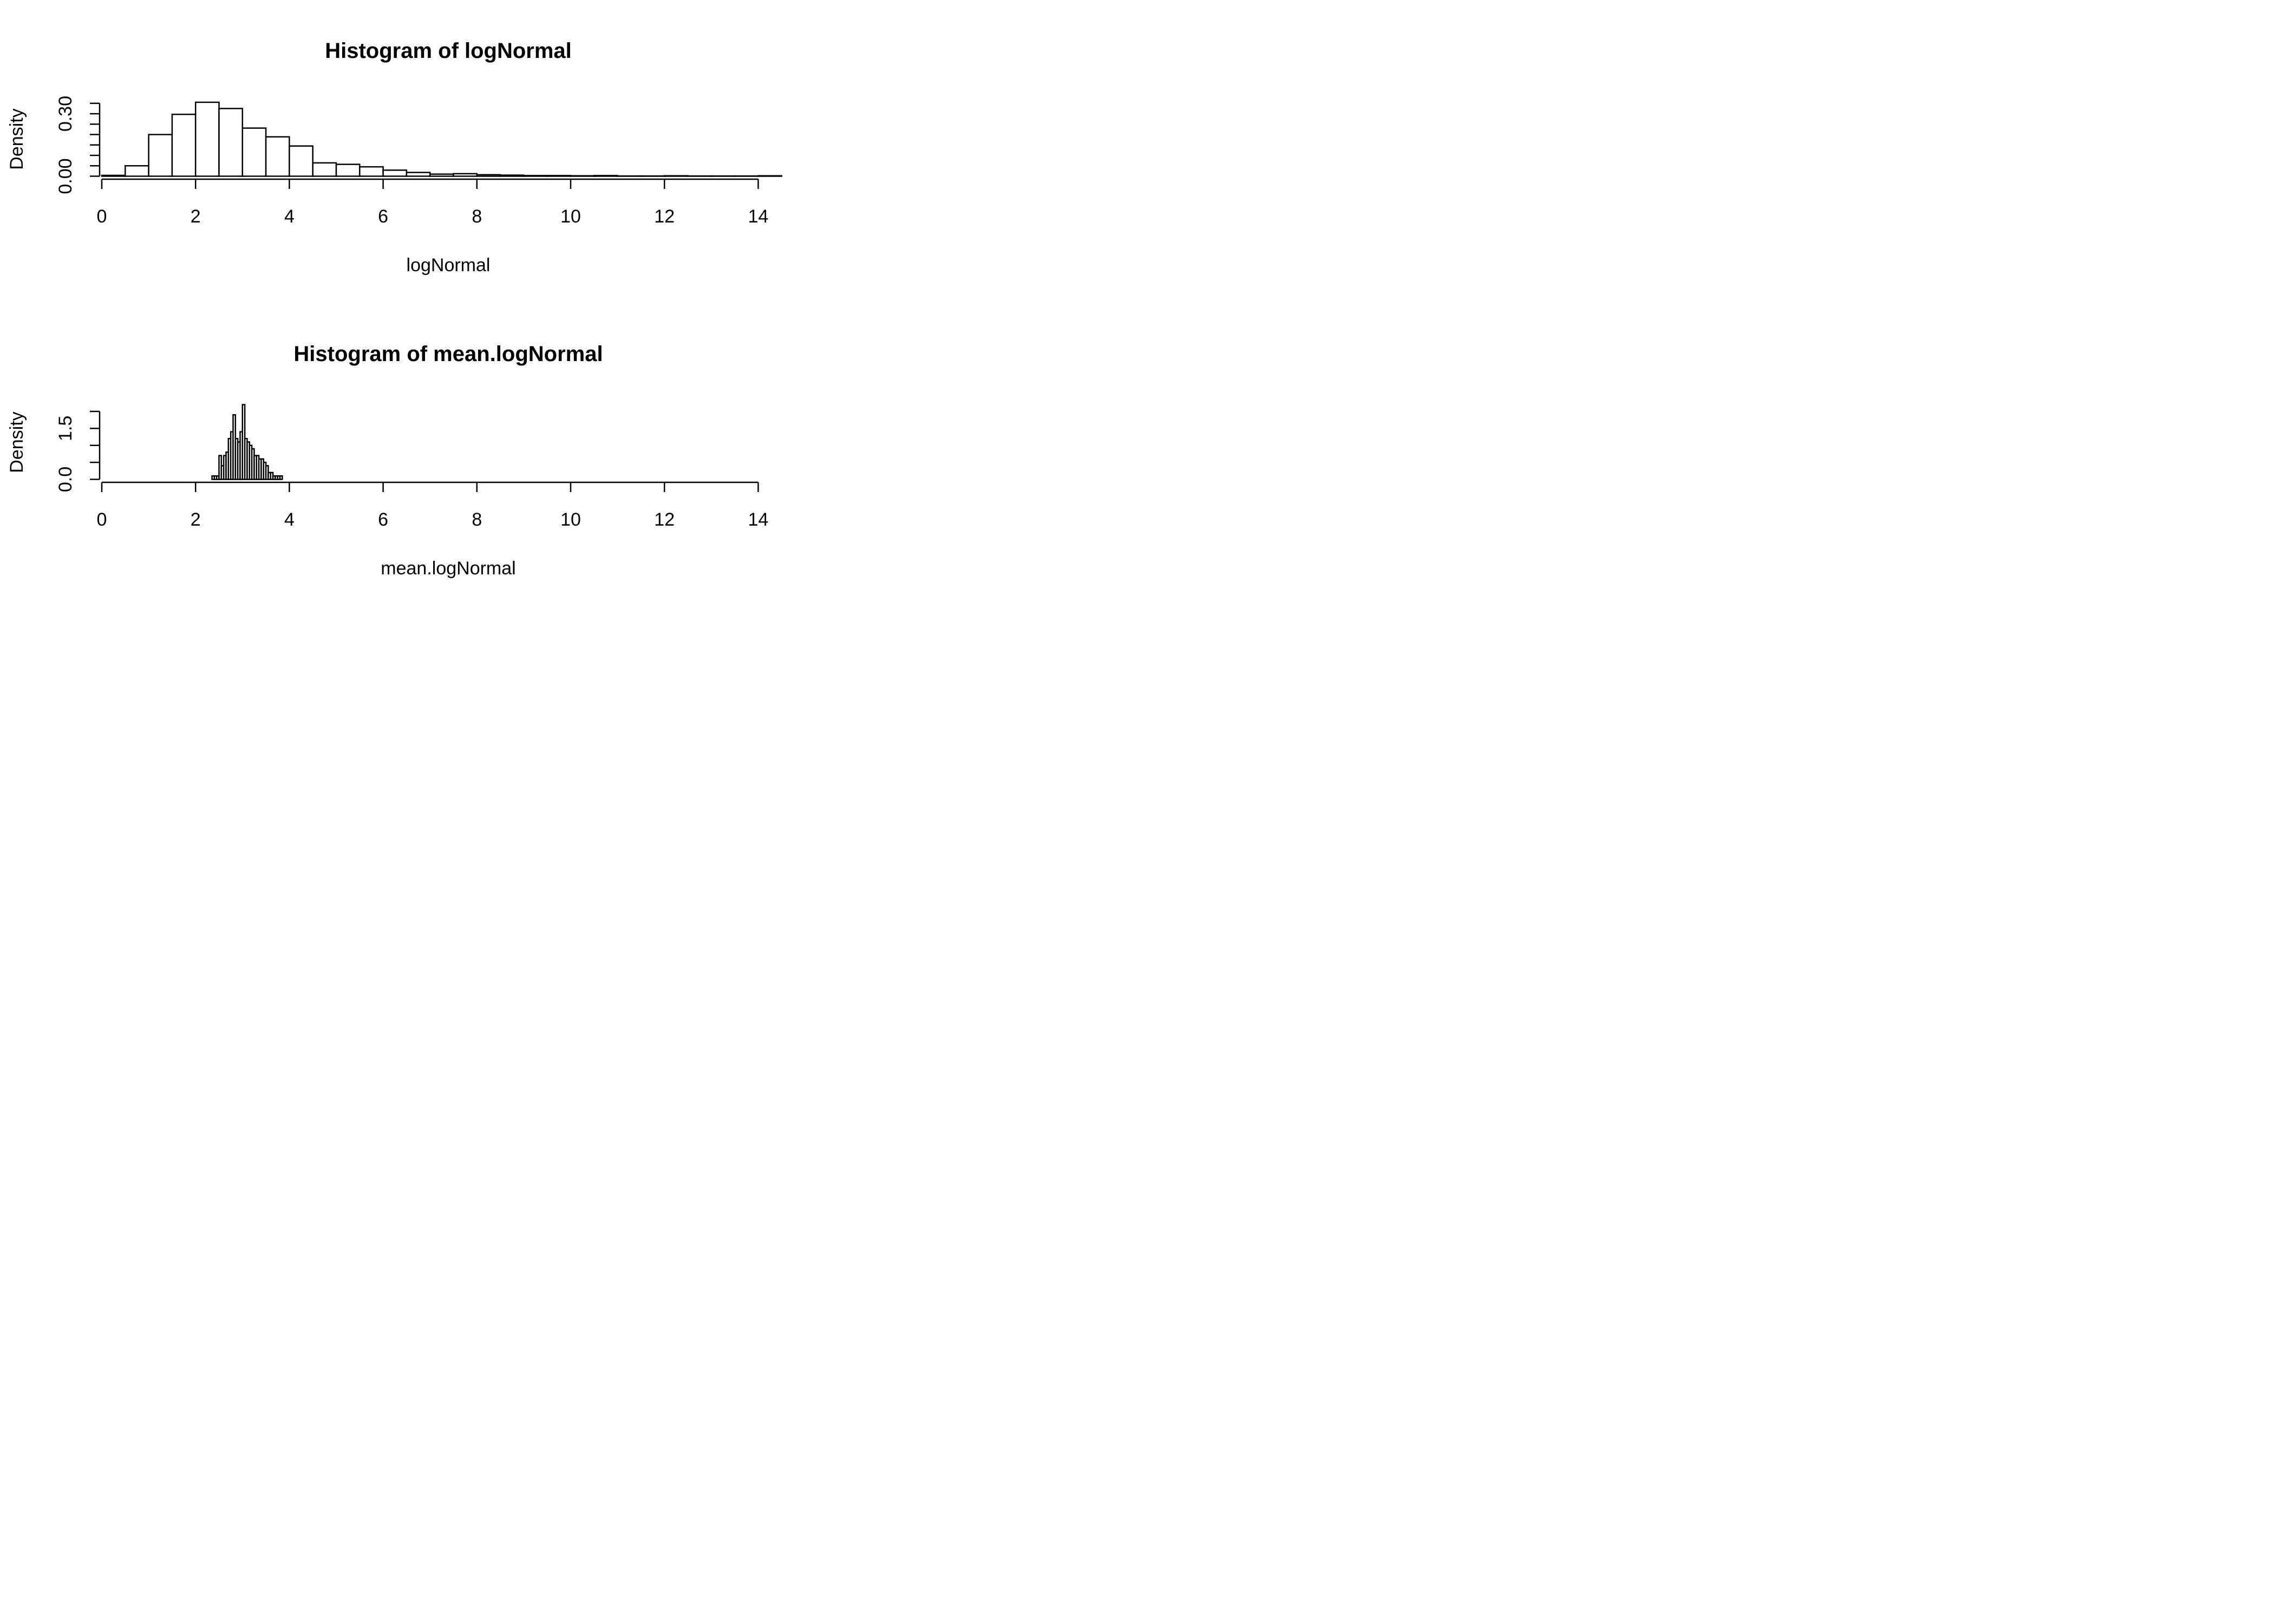  Describe the element at coordinates (449, 265) in the screenshot. I see `x-axis-label: logNormal` at that location.